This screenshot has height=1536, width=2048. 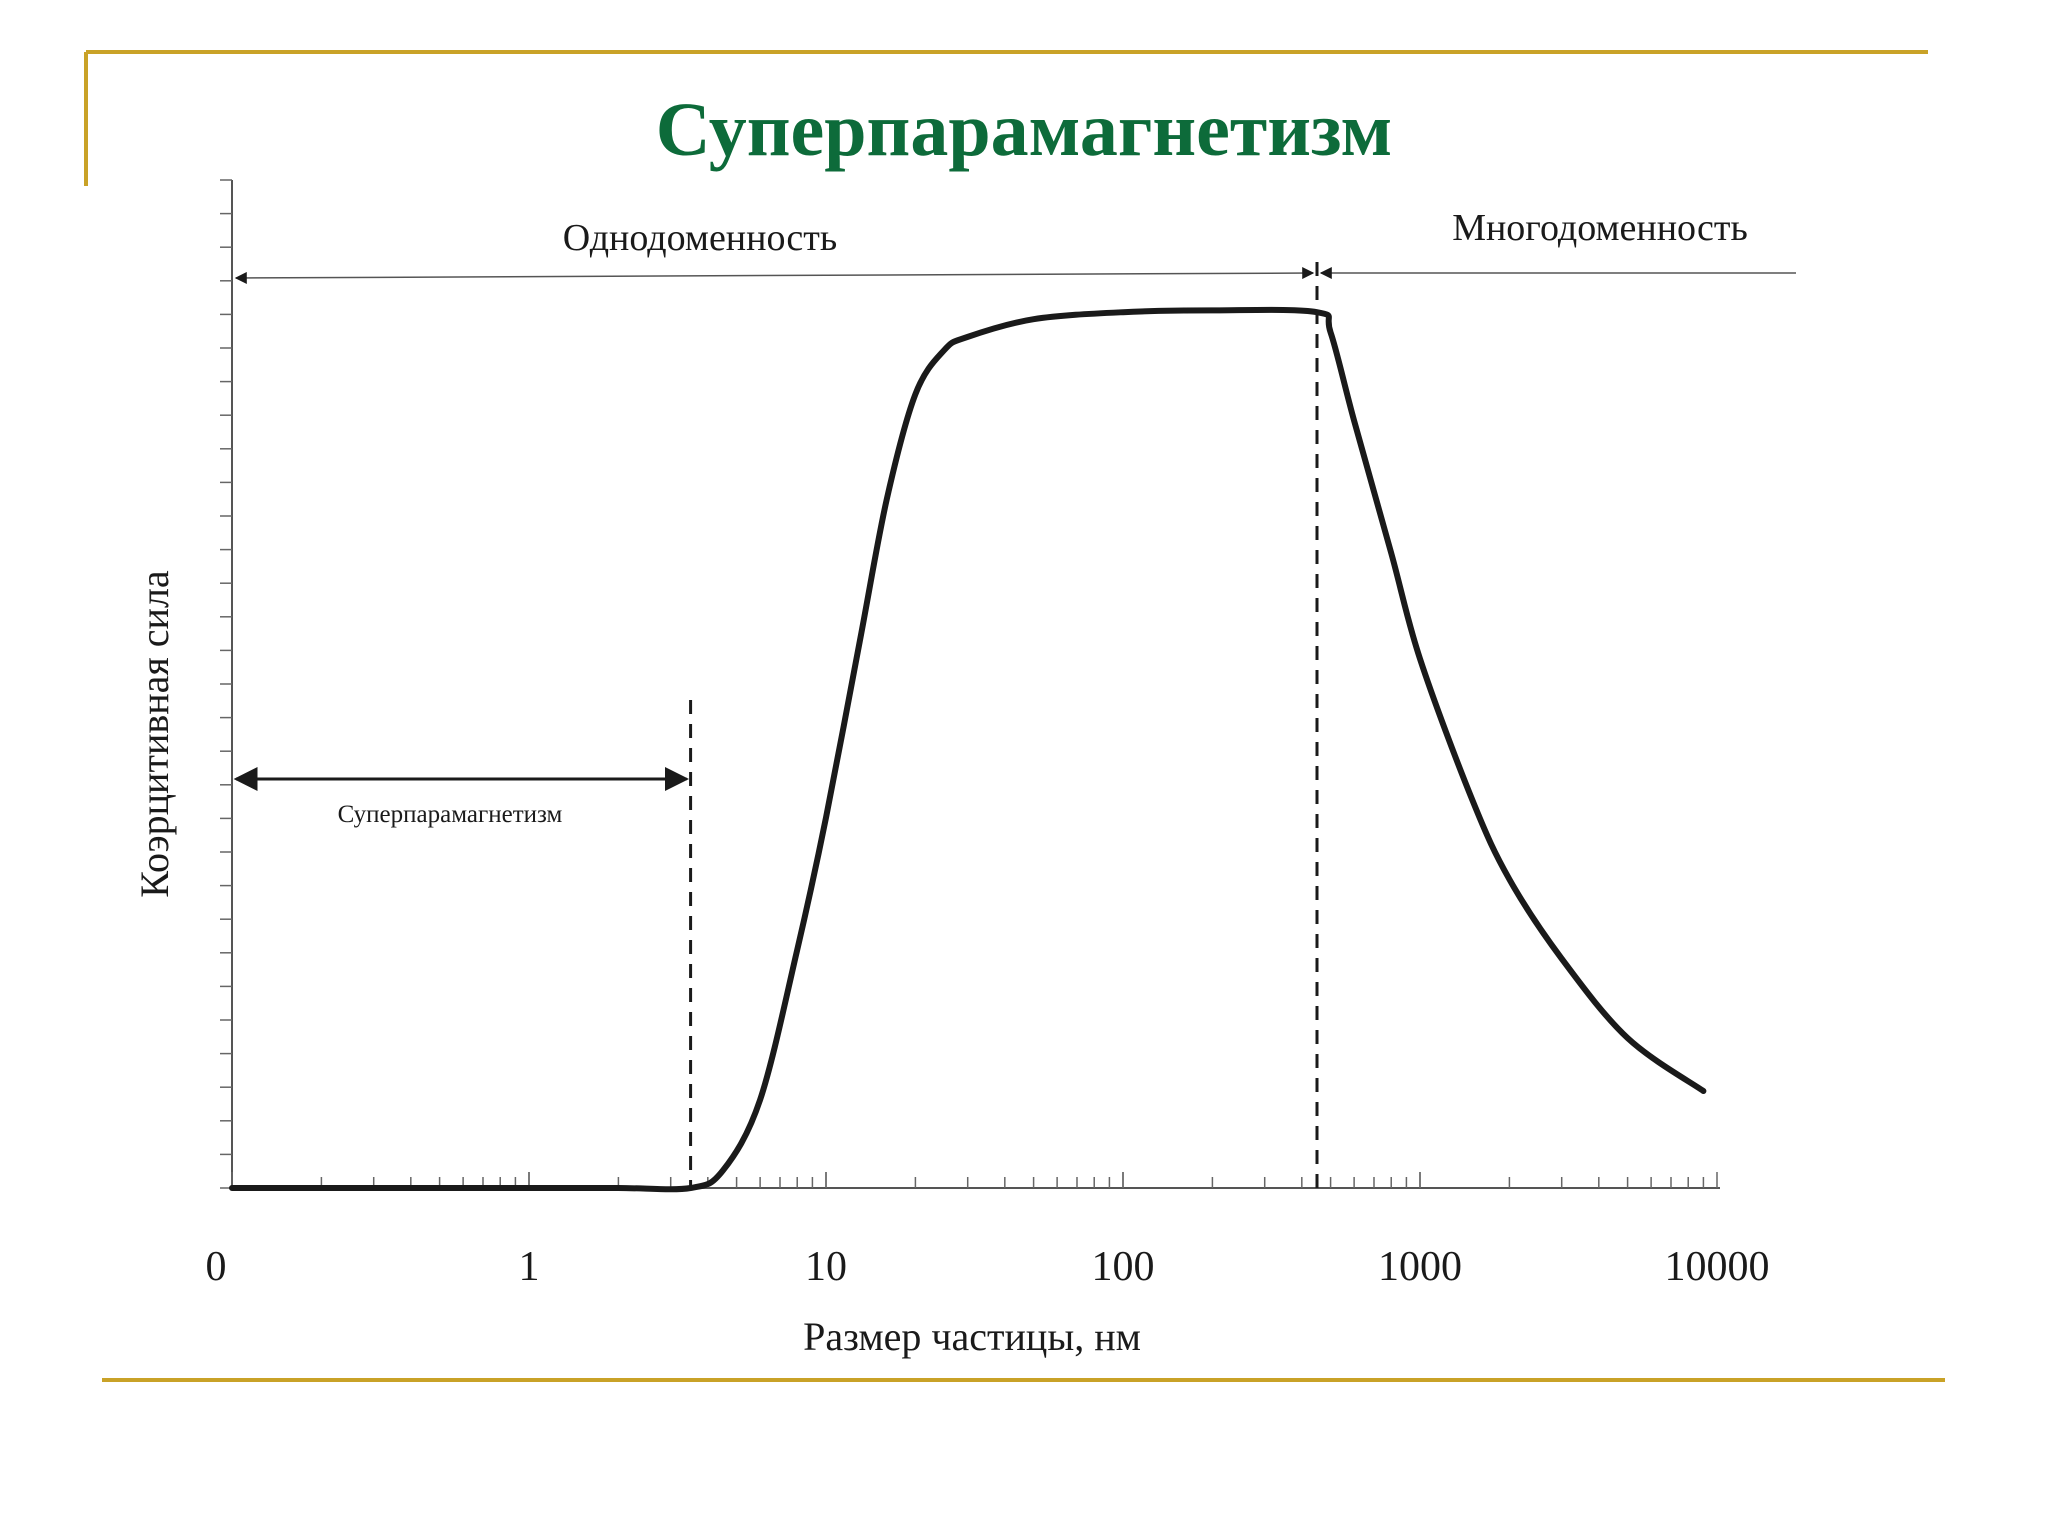 I want to click on y-axis-ticks, so click(x=226, y=684).